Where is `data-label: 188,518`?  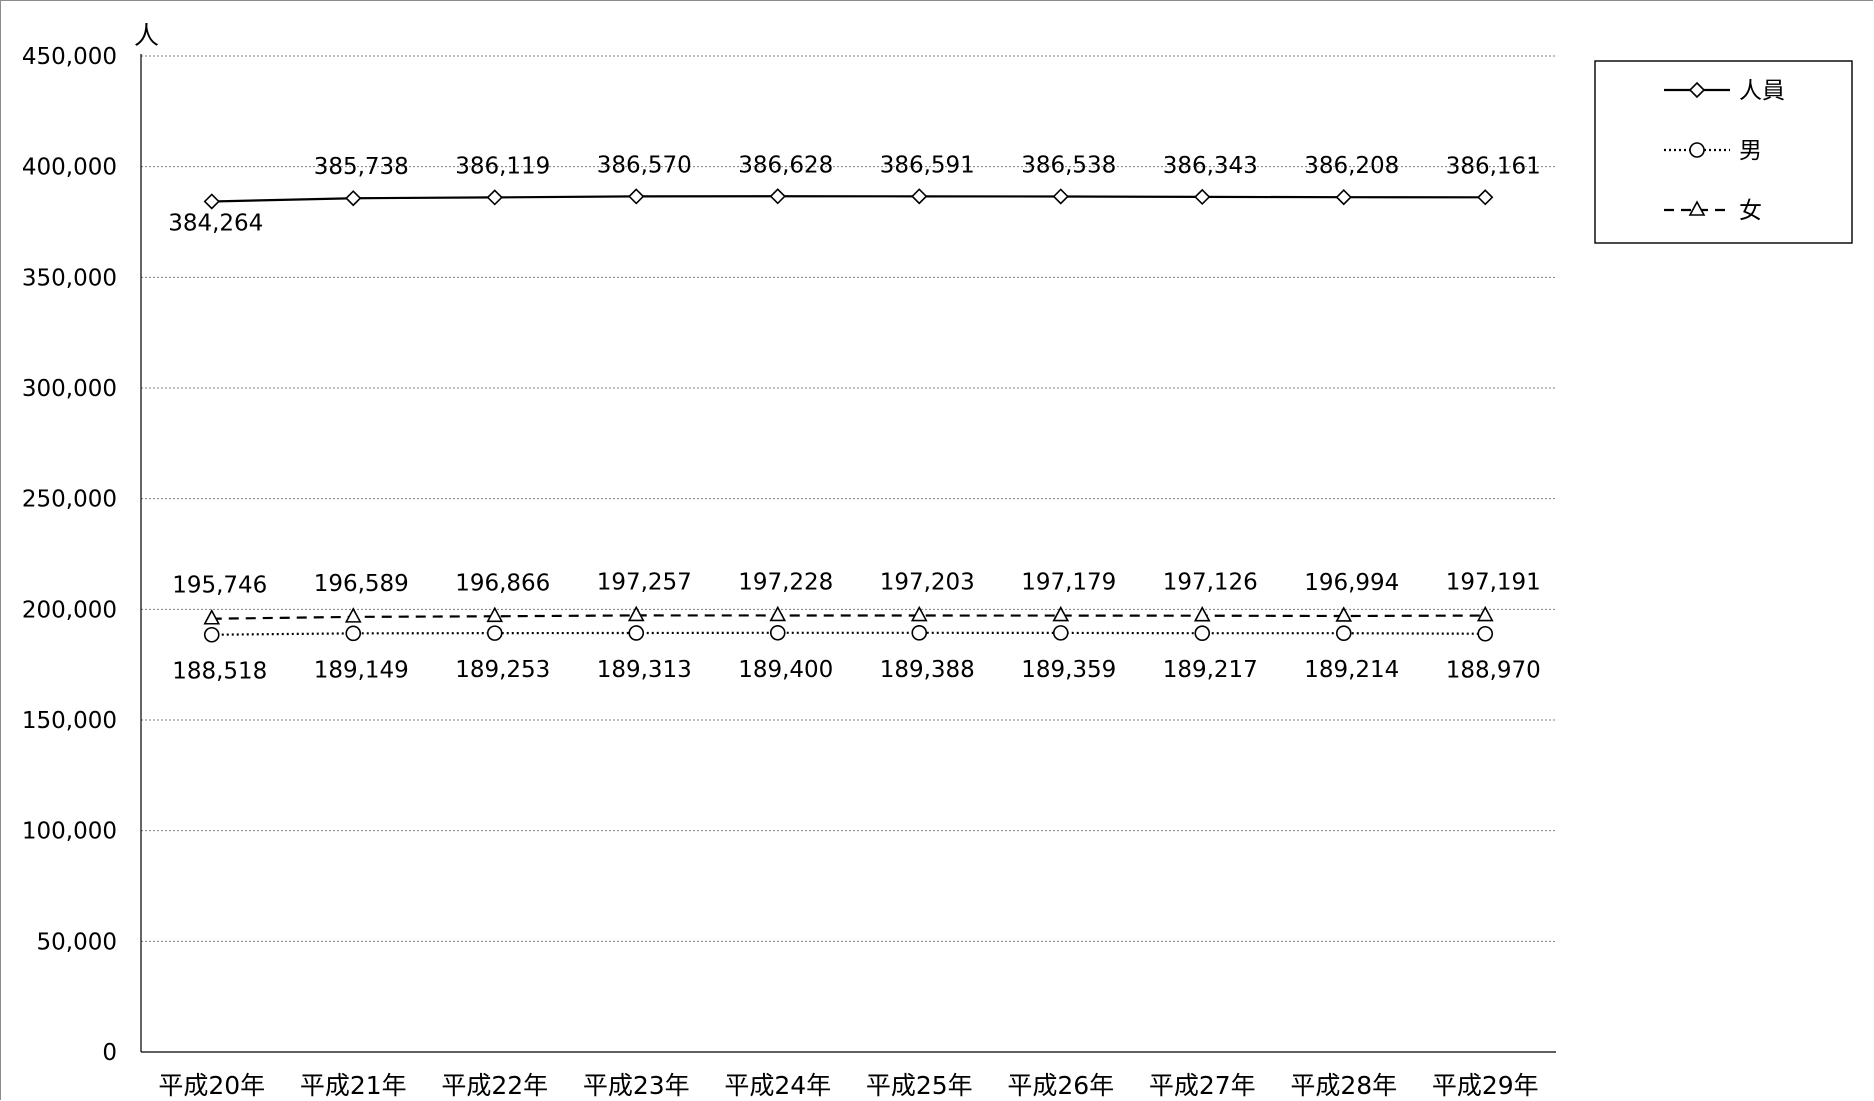
data-label: 188,518 is located at coordinates (219, 672).